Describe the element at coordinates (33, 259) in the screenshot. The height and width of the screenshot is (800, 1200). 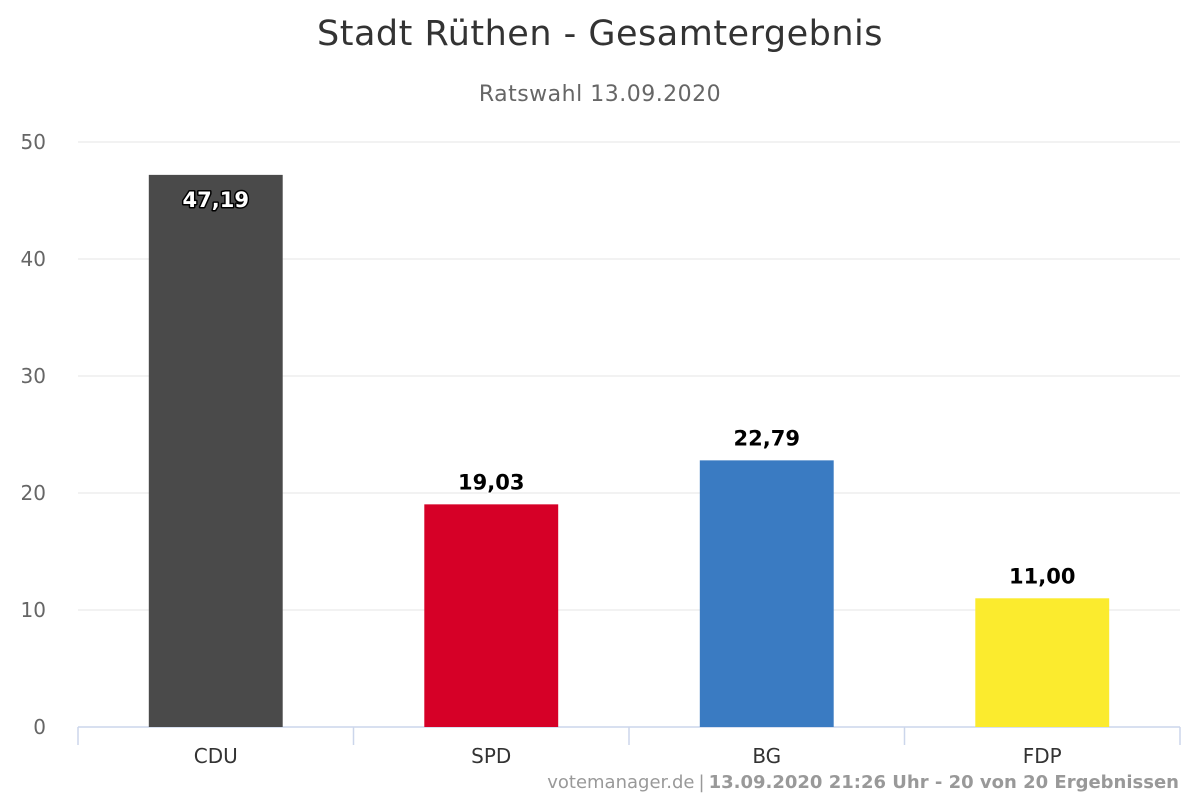
I see `y-tick-label: 40` at that location.